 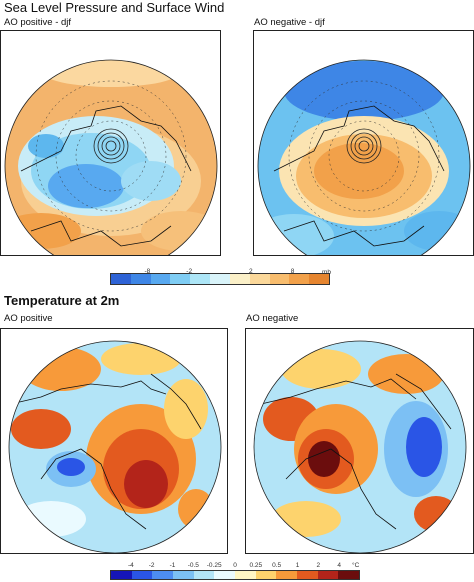 I want to click on temp-colorbar, so click(x=235, y=575).